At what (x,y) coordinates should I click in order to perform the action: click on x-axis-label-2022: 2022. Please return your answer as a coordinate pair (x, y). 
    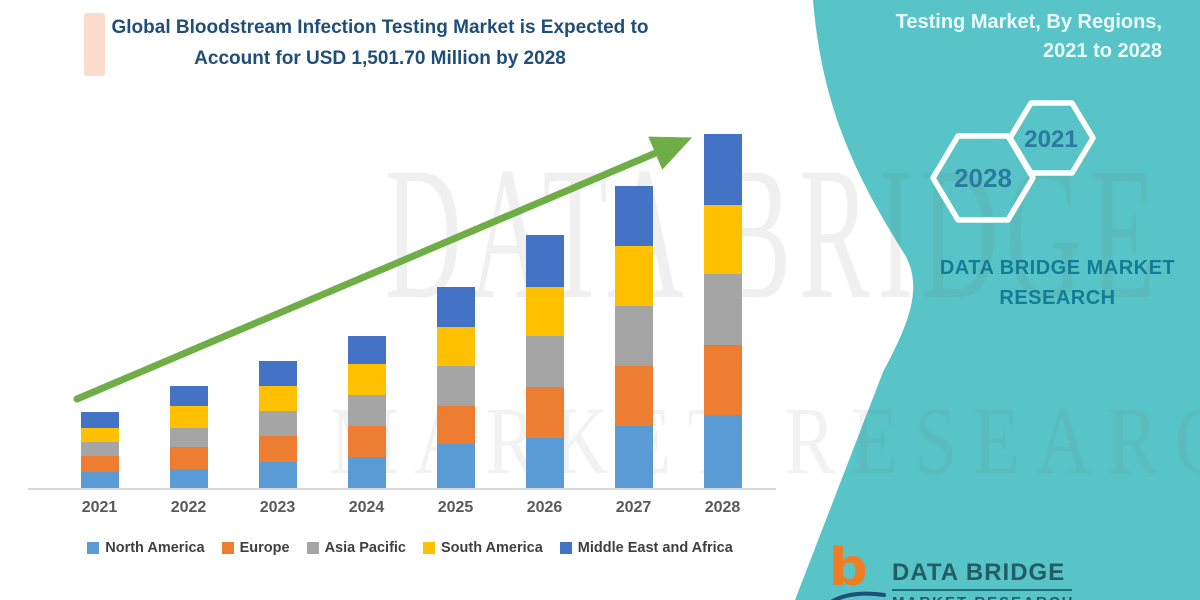
    Looking at the image, I should click on (188, 507).